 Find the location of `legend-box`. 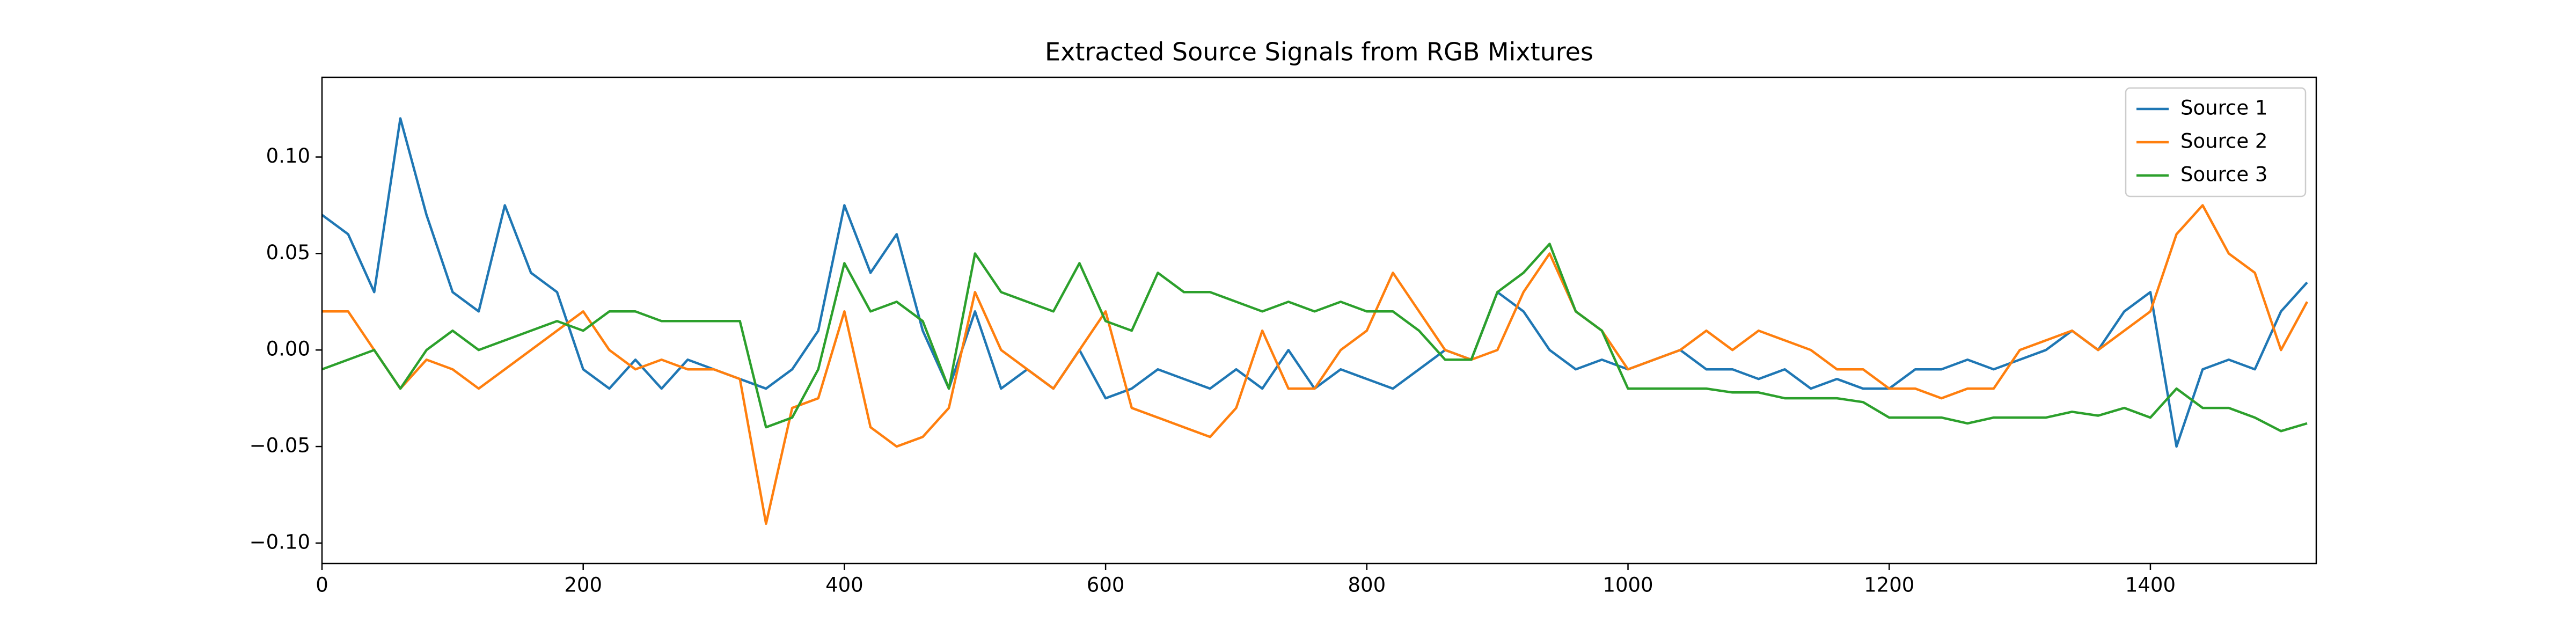

legend-box is located at coordinates (2216, 142).